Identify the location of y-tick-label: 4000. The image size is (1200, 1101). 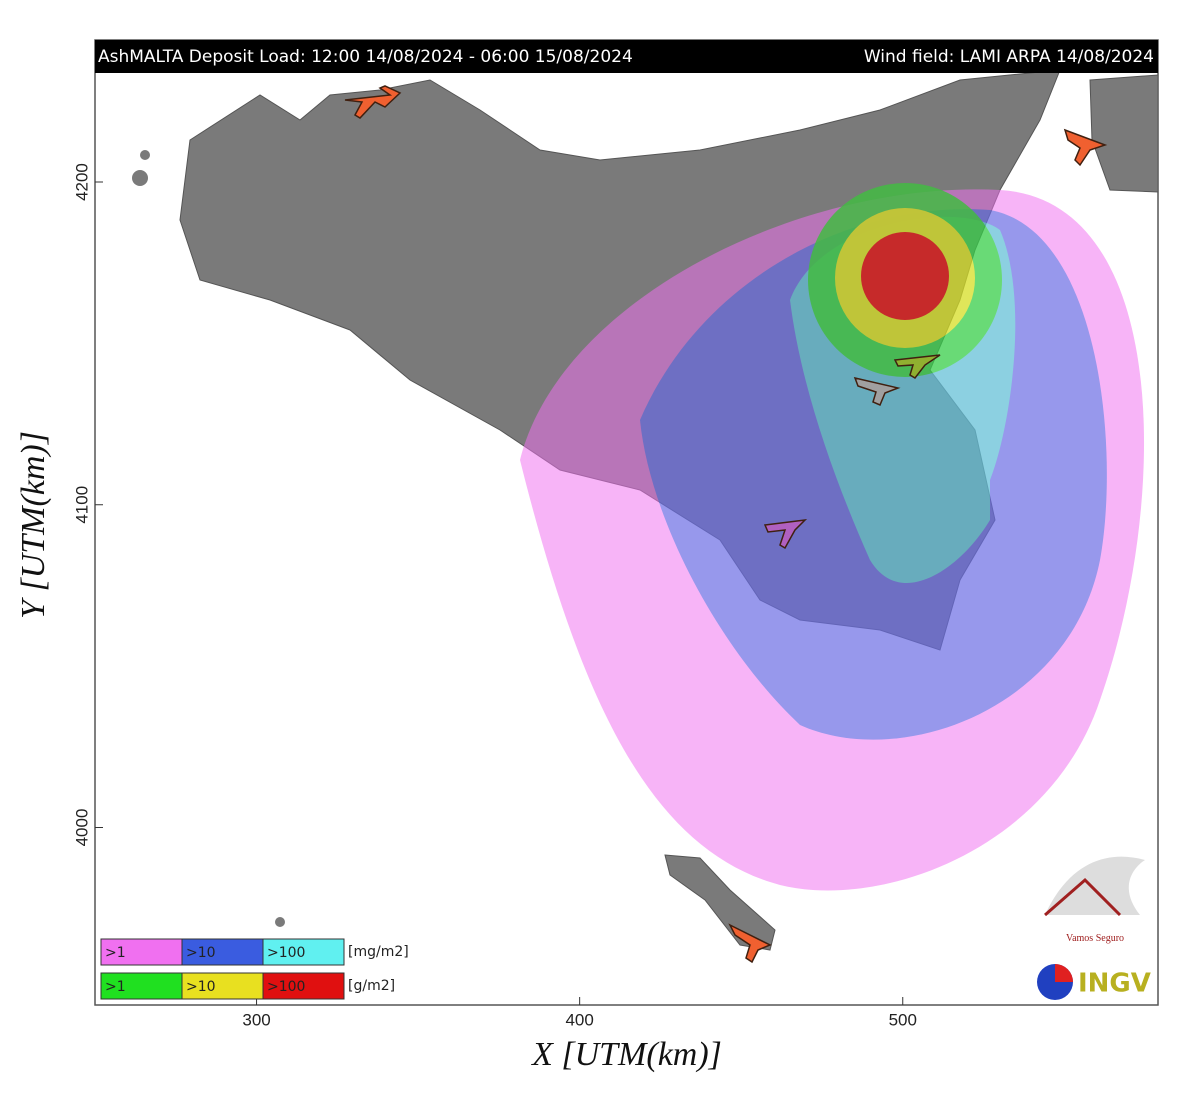
(81, 828).